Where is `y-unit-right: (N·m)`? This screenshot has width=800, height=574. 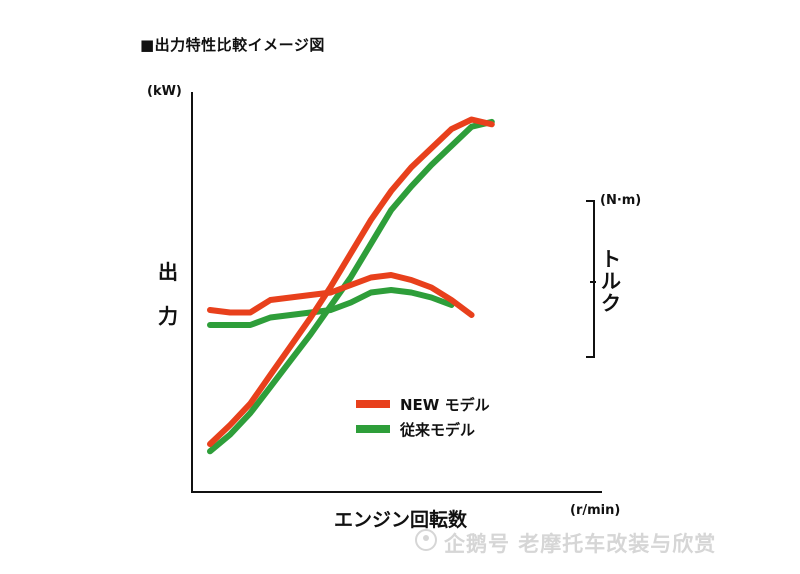 y-unit-right: (N·m) is located at coordinates (621, 200).